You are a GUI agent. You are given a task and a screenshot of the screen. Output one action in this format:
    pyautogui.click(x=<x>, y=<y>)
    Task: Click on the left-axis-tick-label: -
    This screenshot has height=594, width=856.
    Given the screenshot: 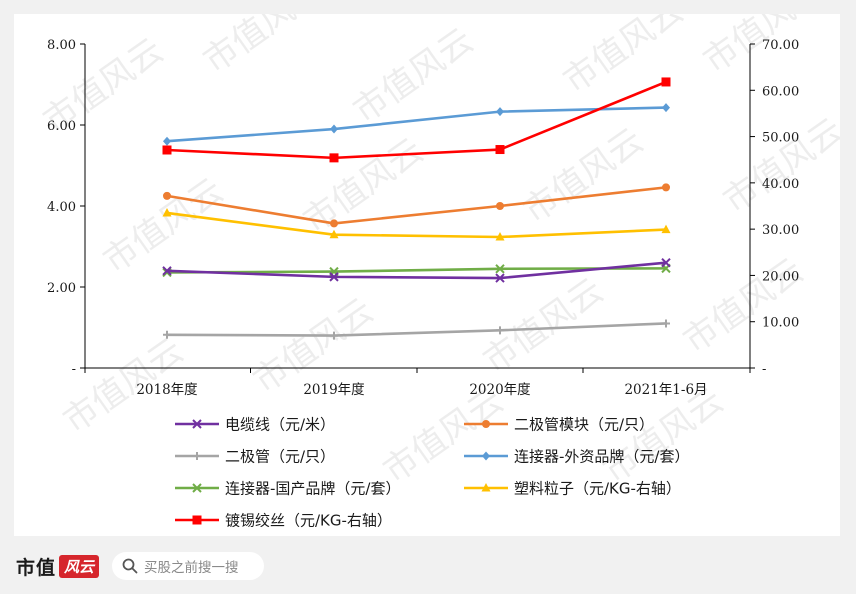 What is the action you would take?
    pyautogui.click(x=74, y=369)
    